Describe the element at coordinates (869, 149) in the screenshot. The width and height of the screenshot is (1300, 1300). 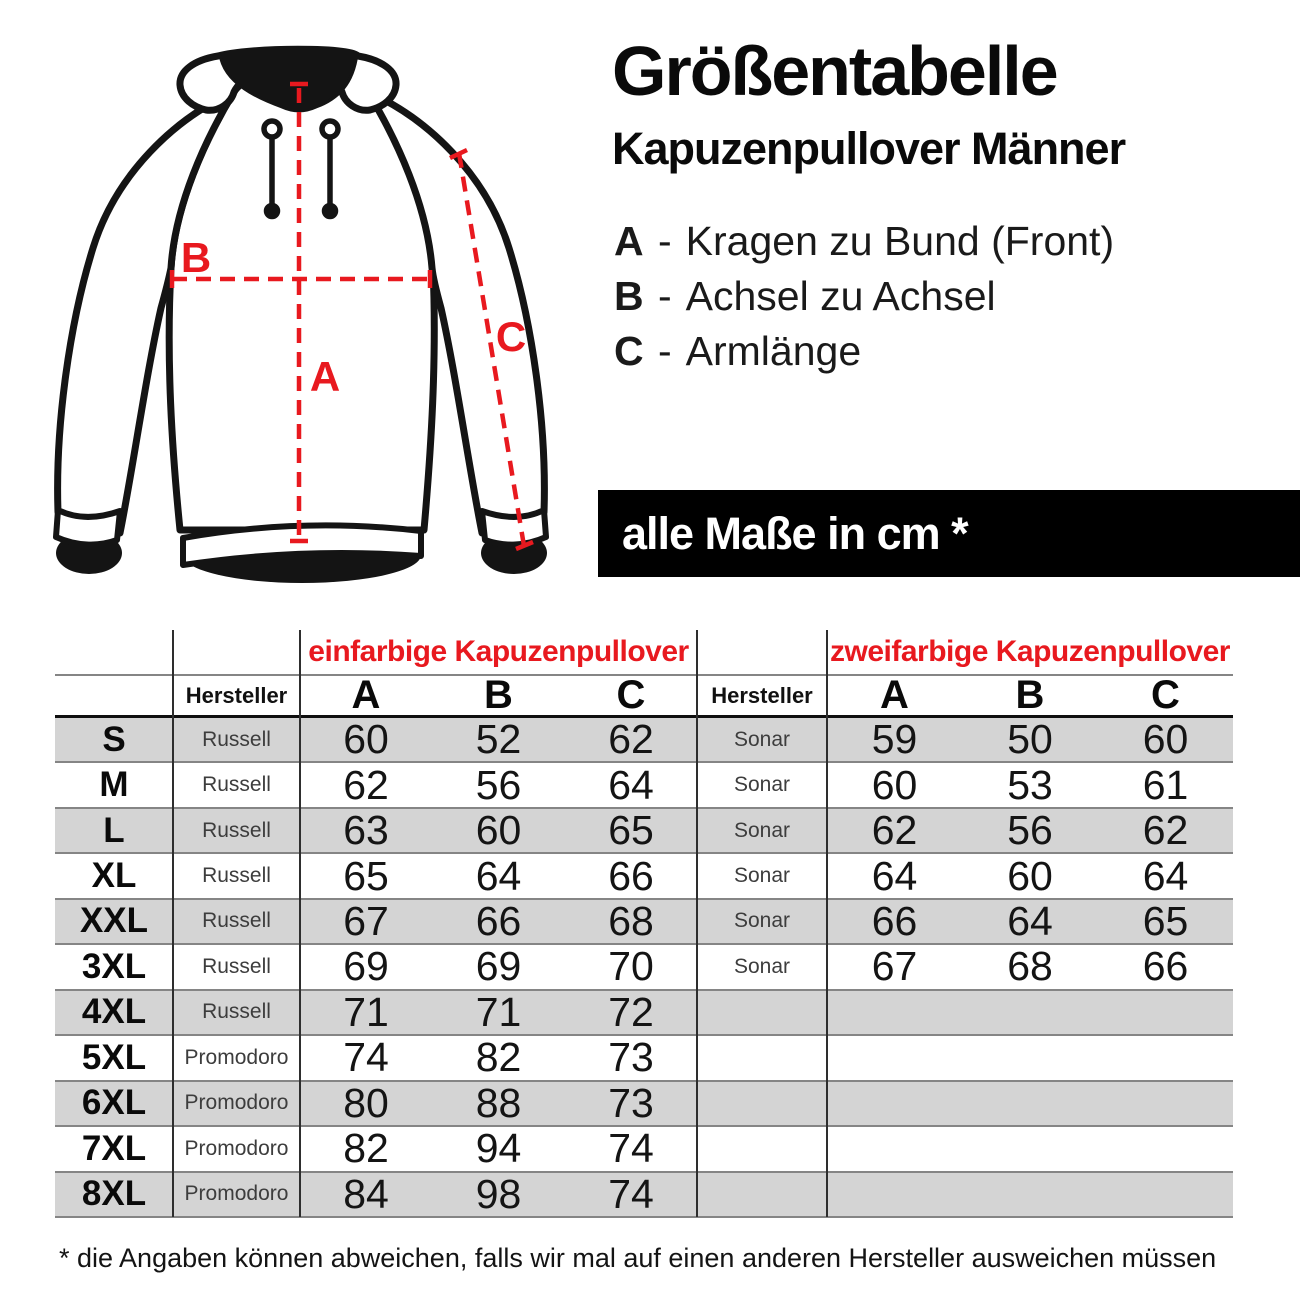
I see `page-subtitle: Kapuzenpullover Männer` at that location.